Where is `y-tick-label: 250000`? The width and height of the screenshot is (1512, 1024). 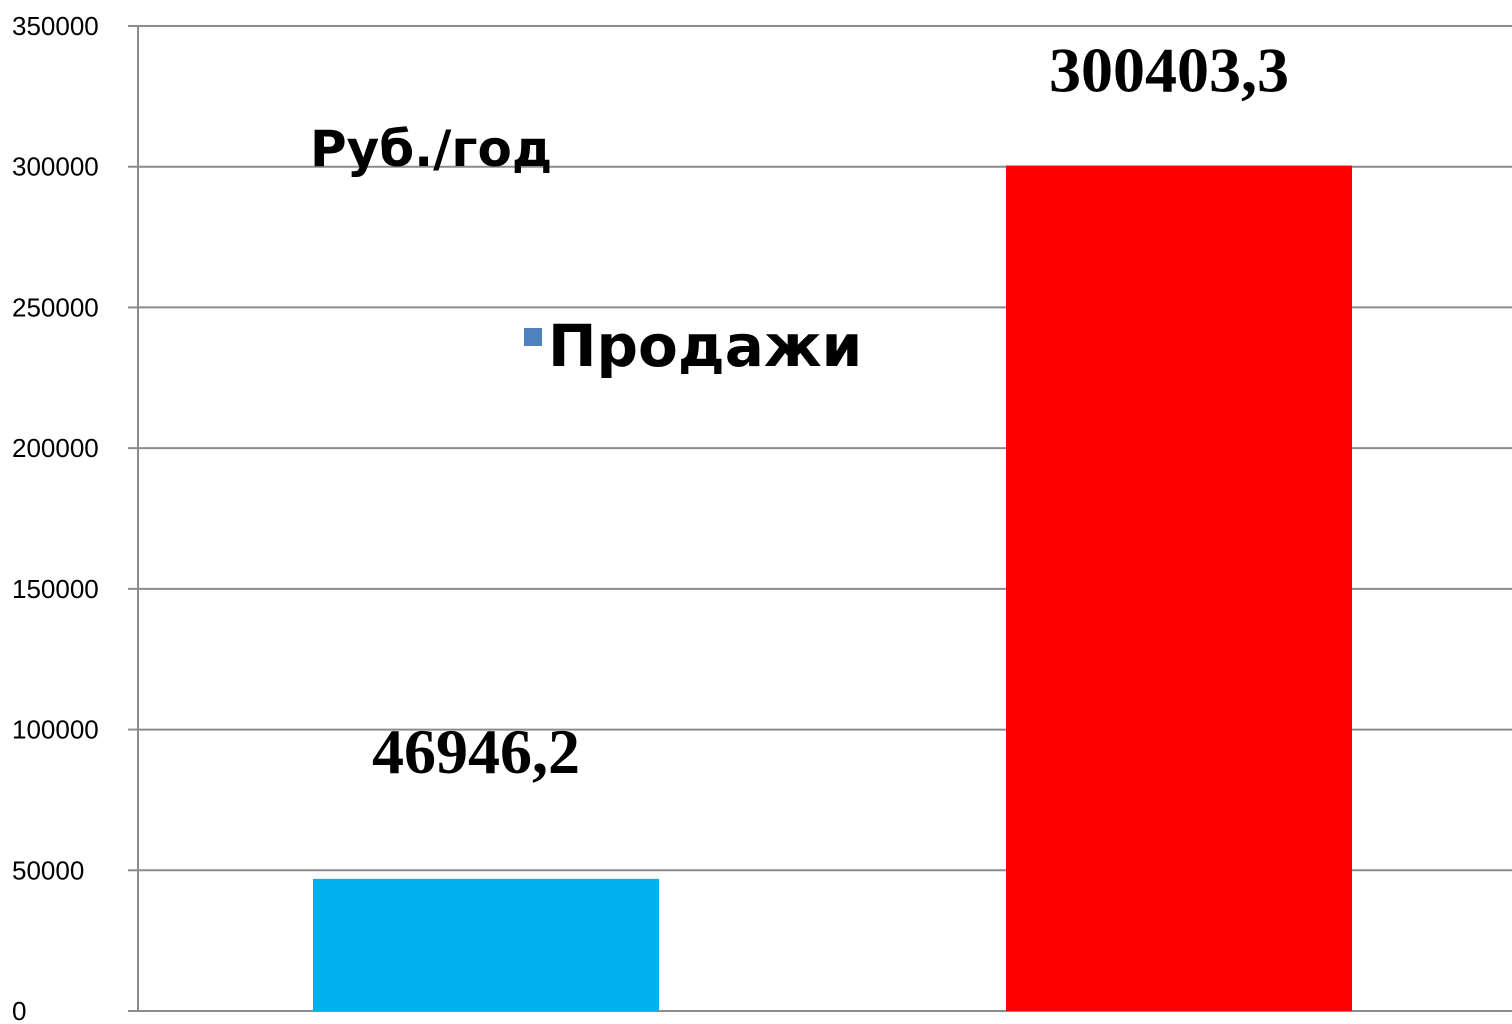
y-tick-label: 250000 is located at coordinates (55, 307).